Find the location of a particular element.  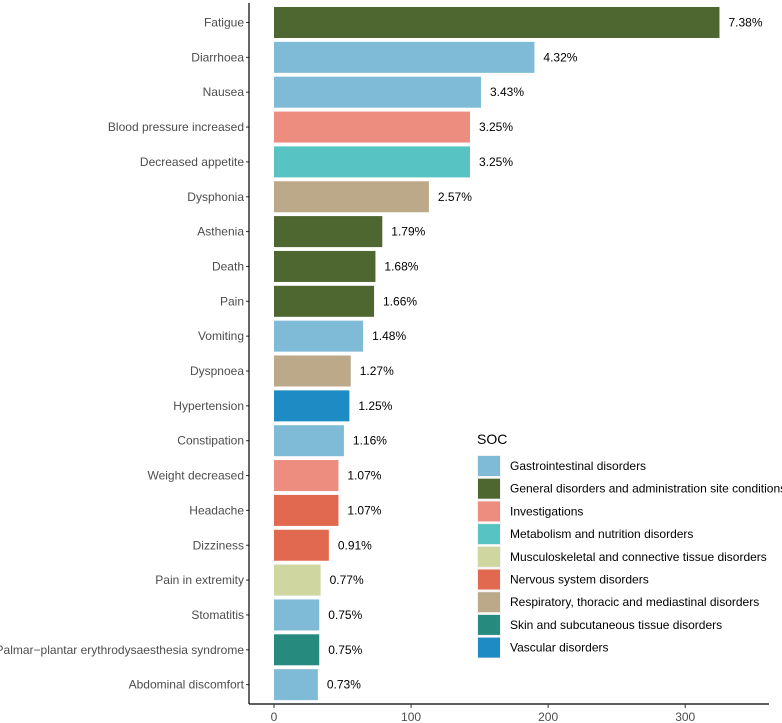

legend-label-nervous-system-disorders: Nervous system disorders is located at coordinates (579, 580).